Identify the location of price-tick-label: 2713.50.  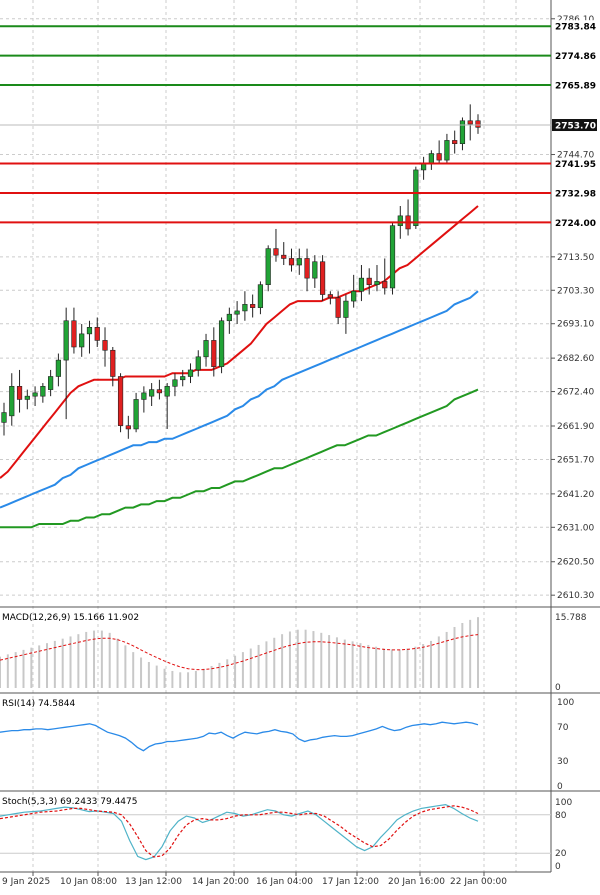
(575, 258).